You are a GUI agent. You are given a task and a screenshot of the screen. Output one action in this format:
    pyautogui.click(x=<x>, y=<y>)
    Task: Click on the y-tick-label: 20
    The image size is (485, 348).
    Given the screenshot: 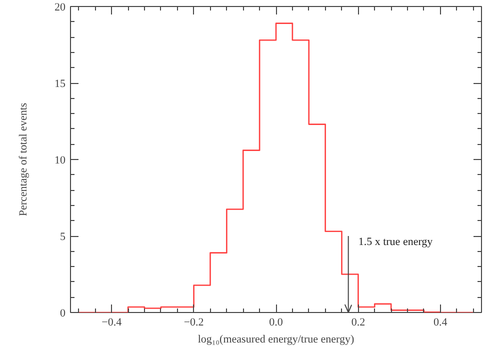 What is the action you would take?
    pyautogui.click(x=60, y=8)
    